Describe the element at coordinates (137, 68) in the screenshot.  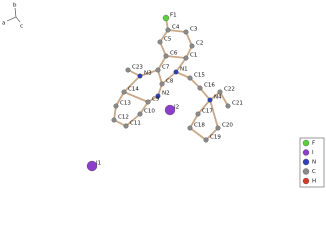
I see `atom-label: C23` at that location.